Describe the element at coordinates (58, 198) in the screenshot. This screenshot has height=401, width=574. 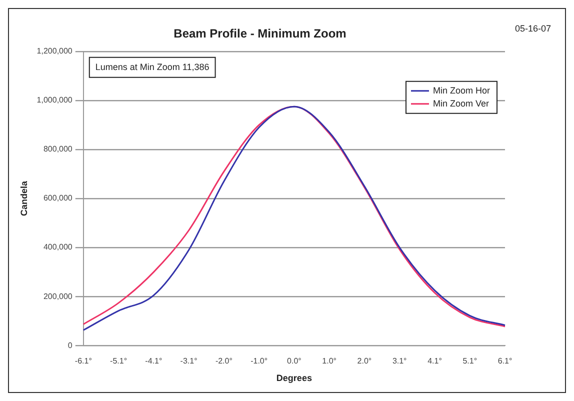
I see `y-tick-label: 600,000` at that location.